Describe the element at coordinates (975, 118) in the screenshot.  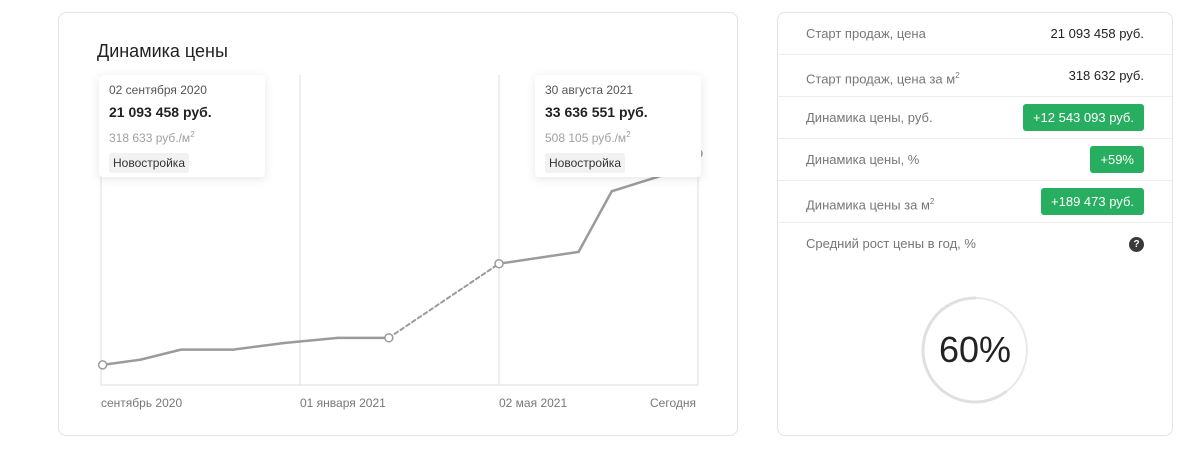
I see `stats-row-price-change-rub: Динамика цены, руб. +12 543 093 руб.` at that location.